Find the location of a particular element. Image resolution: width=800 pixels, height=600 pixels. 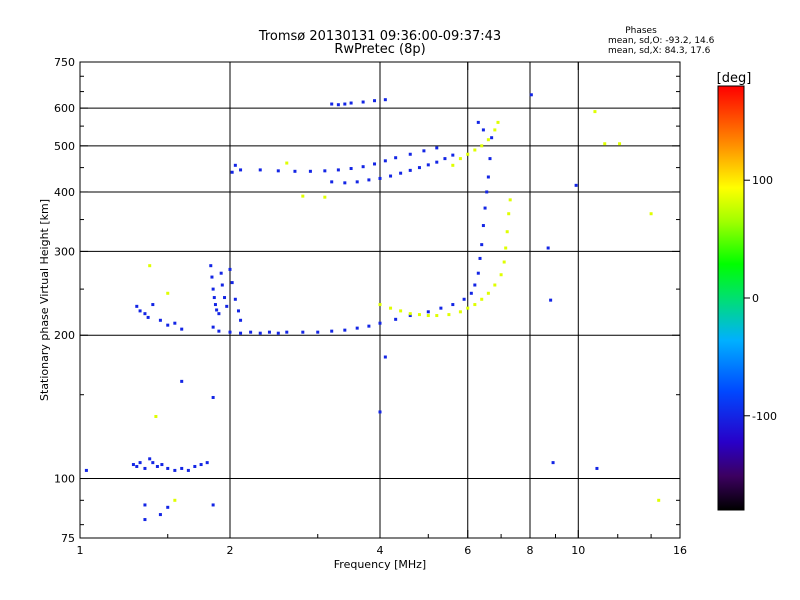

colorbar-label: [deg] is located at coordinates (734, 78).